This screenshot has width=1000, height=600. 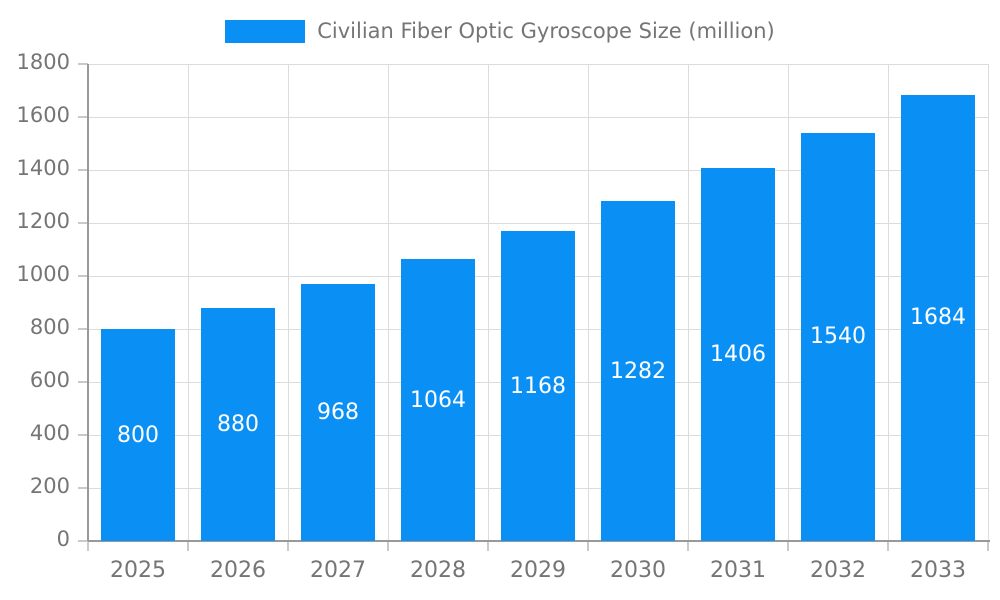 I want to click on bar-2028: 1064, so click(x=438, y=400).